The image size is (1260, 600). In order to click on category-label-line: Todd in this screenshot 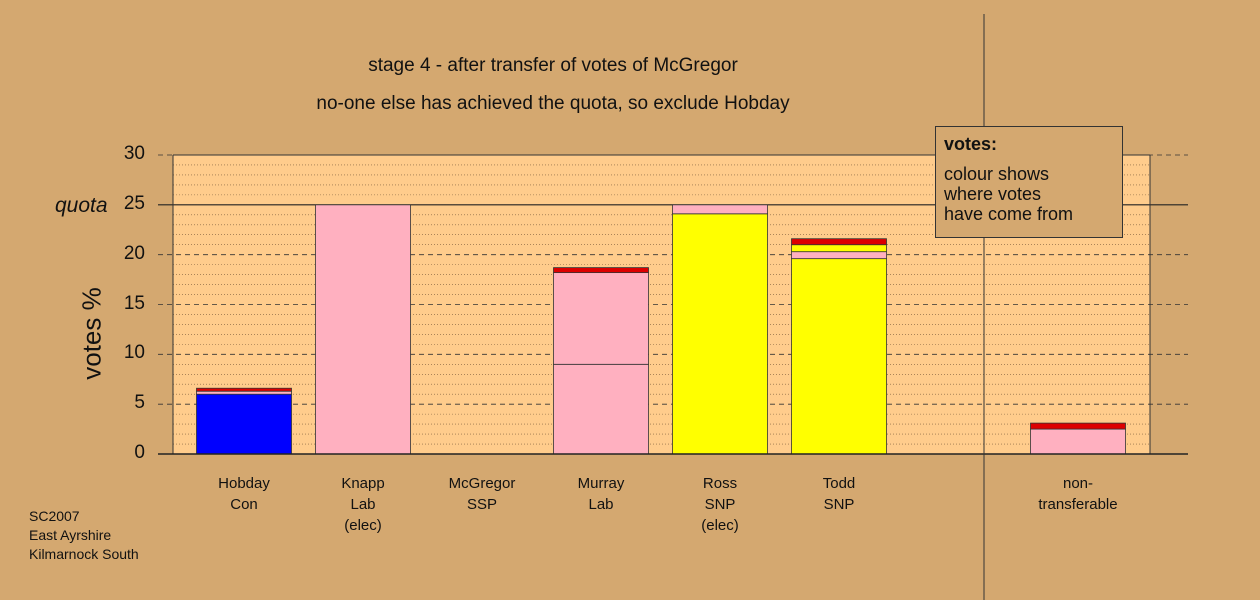, I will do `click(839, 483)`.